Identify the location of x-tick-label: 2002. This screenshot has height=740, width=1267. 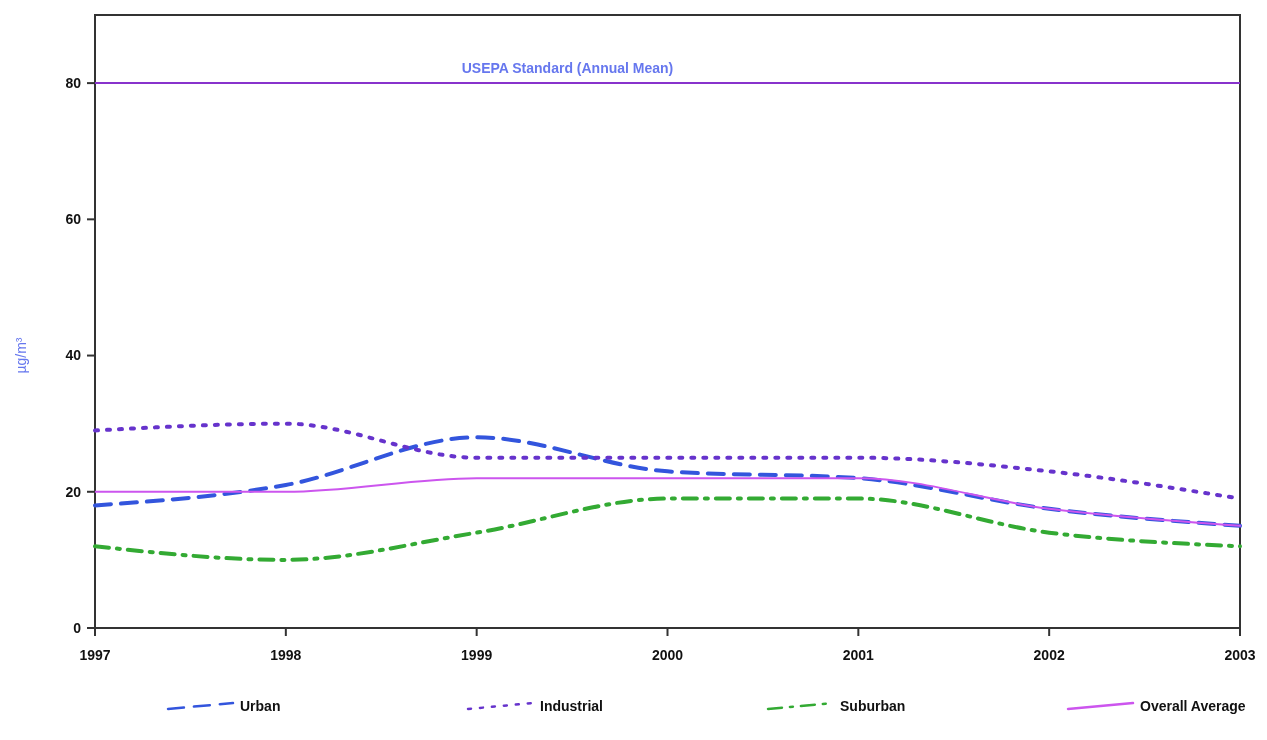
(1049, 655).